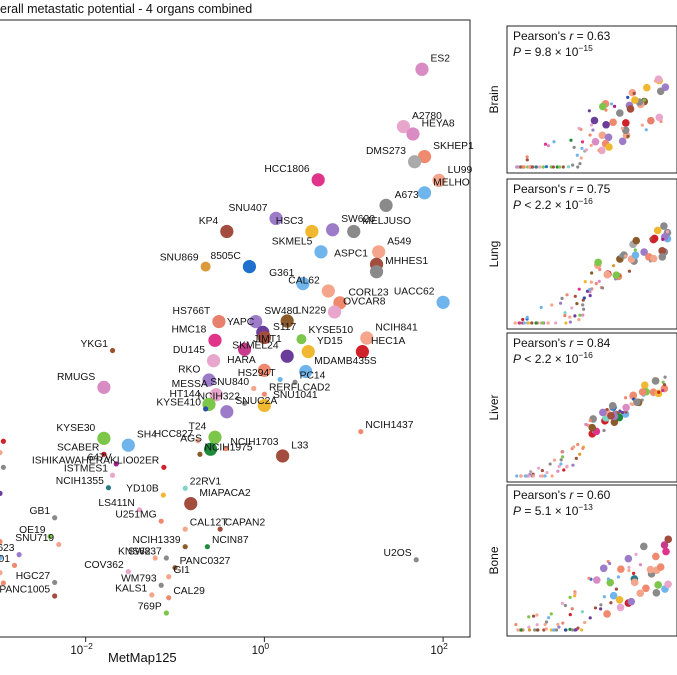  I want to click on data-point-sw620, so click(333, 230).